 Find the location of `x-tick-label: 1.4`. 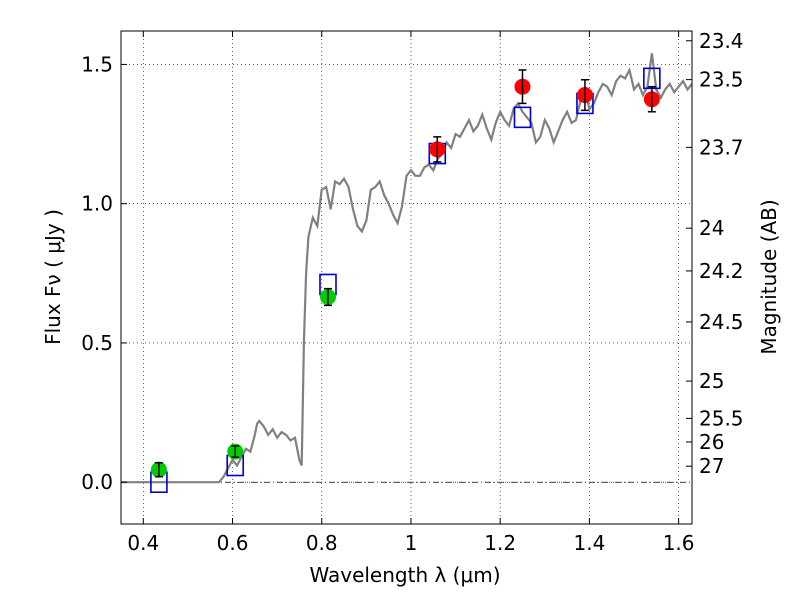

x-tick-label: 1.4 is located at coordinates (589, 543).